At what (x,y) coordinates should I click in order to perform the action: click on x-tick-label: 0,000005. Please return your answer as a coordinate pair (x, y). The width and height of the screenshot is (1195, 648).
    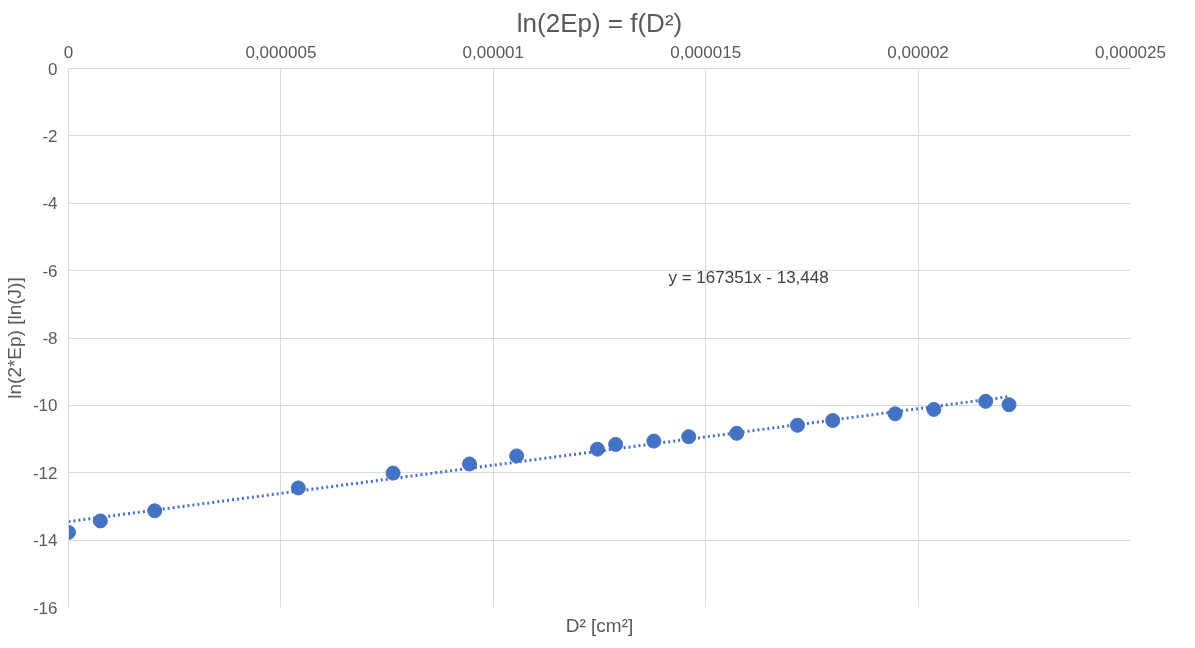
    Looking at the image, I should click on (281, 52).